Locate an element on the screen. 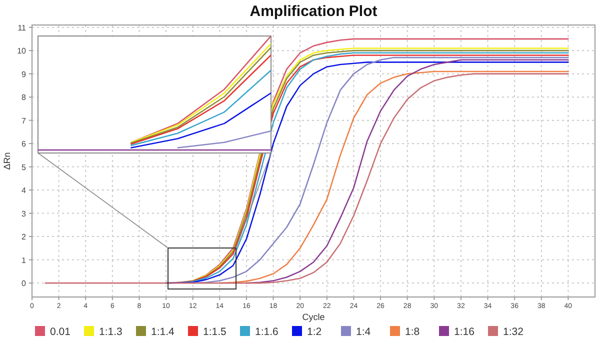  legend-label: 1:2 is located at coordinates (314, 332).